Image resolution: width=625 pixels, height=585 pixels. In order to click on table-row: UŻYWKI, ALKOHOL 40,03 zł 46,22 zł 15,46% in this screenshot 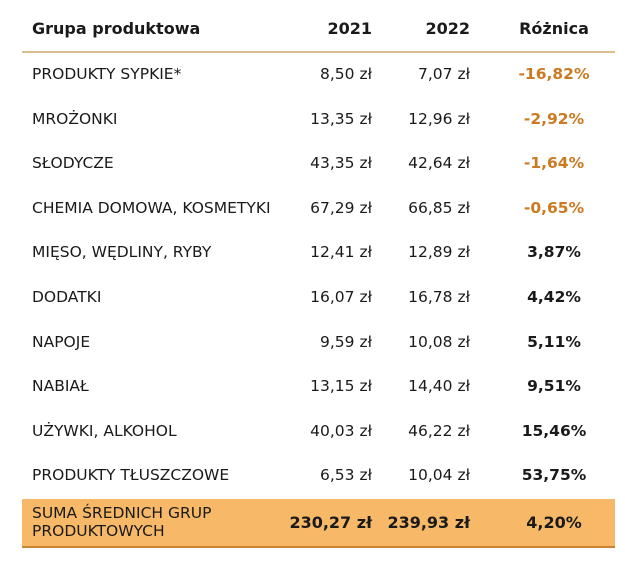, I will do `click(318, 432)`.